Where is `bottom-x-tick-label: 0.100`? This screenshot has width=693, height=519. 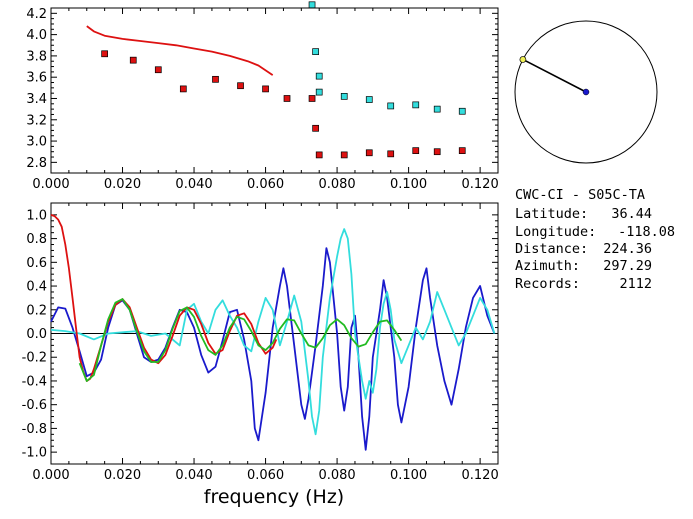 bottom-x-tick-label: 0.100 is located at coordinates (408, 475).